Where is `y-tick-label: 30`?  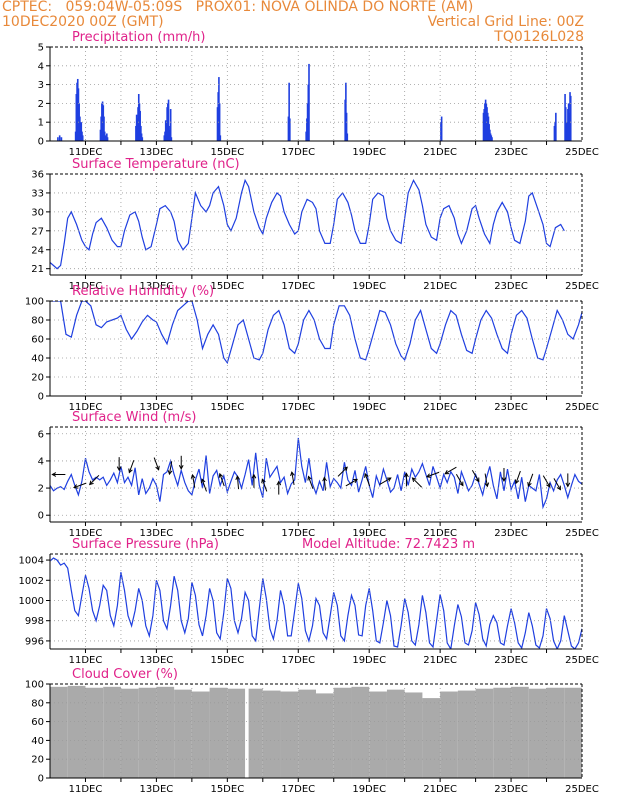 y-tick-label: 30 is located at coordinates (37, 212).